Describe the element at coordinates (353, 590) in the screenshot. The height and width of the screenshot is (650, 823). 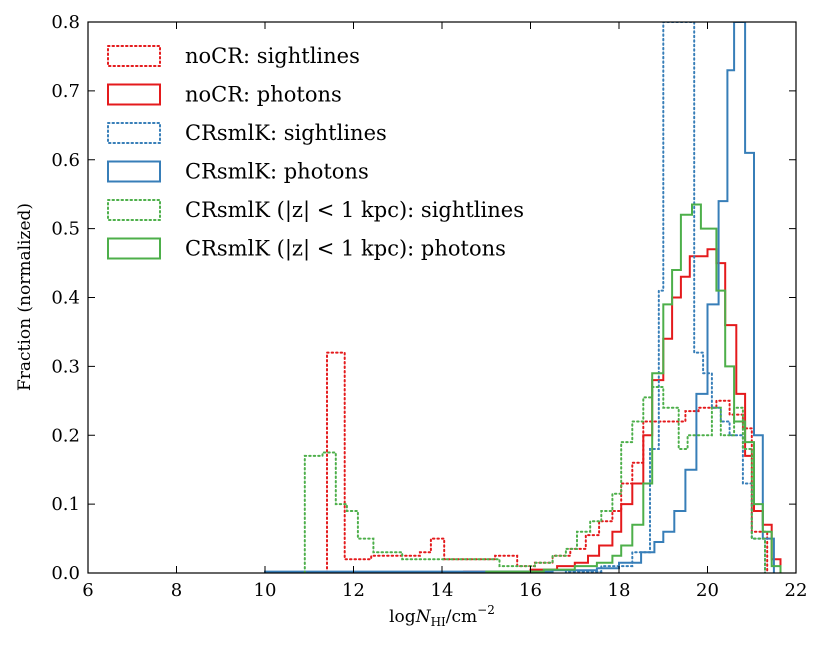
I see `x-tick-label: 12` at that location.